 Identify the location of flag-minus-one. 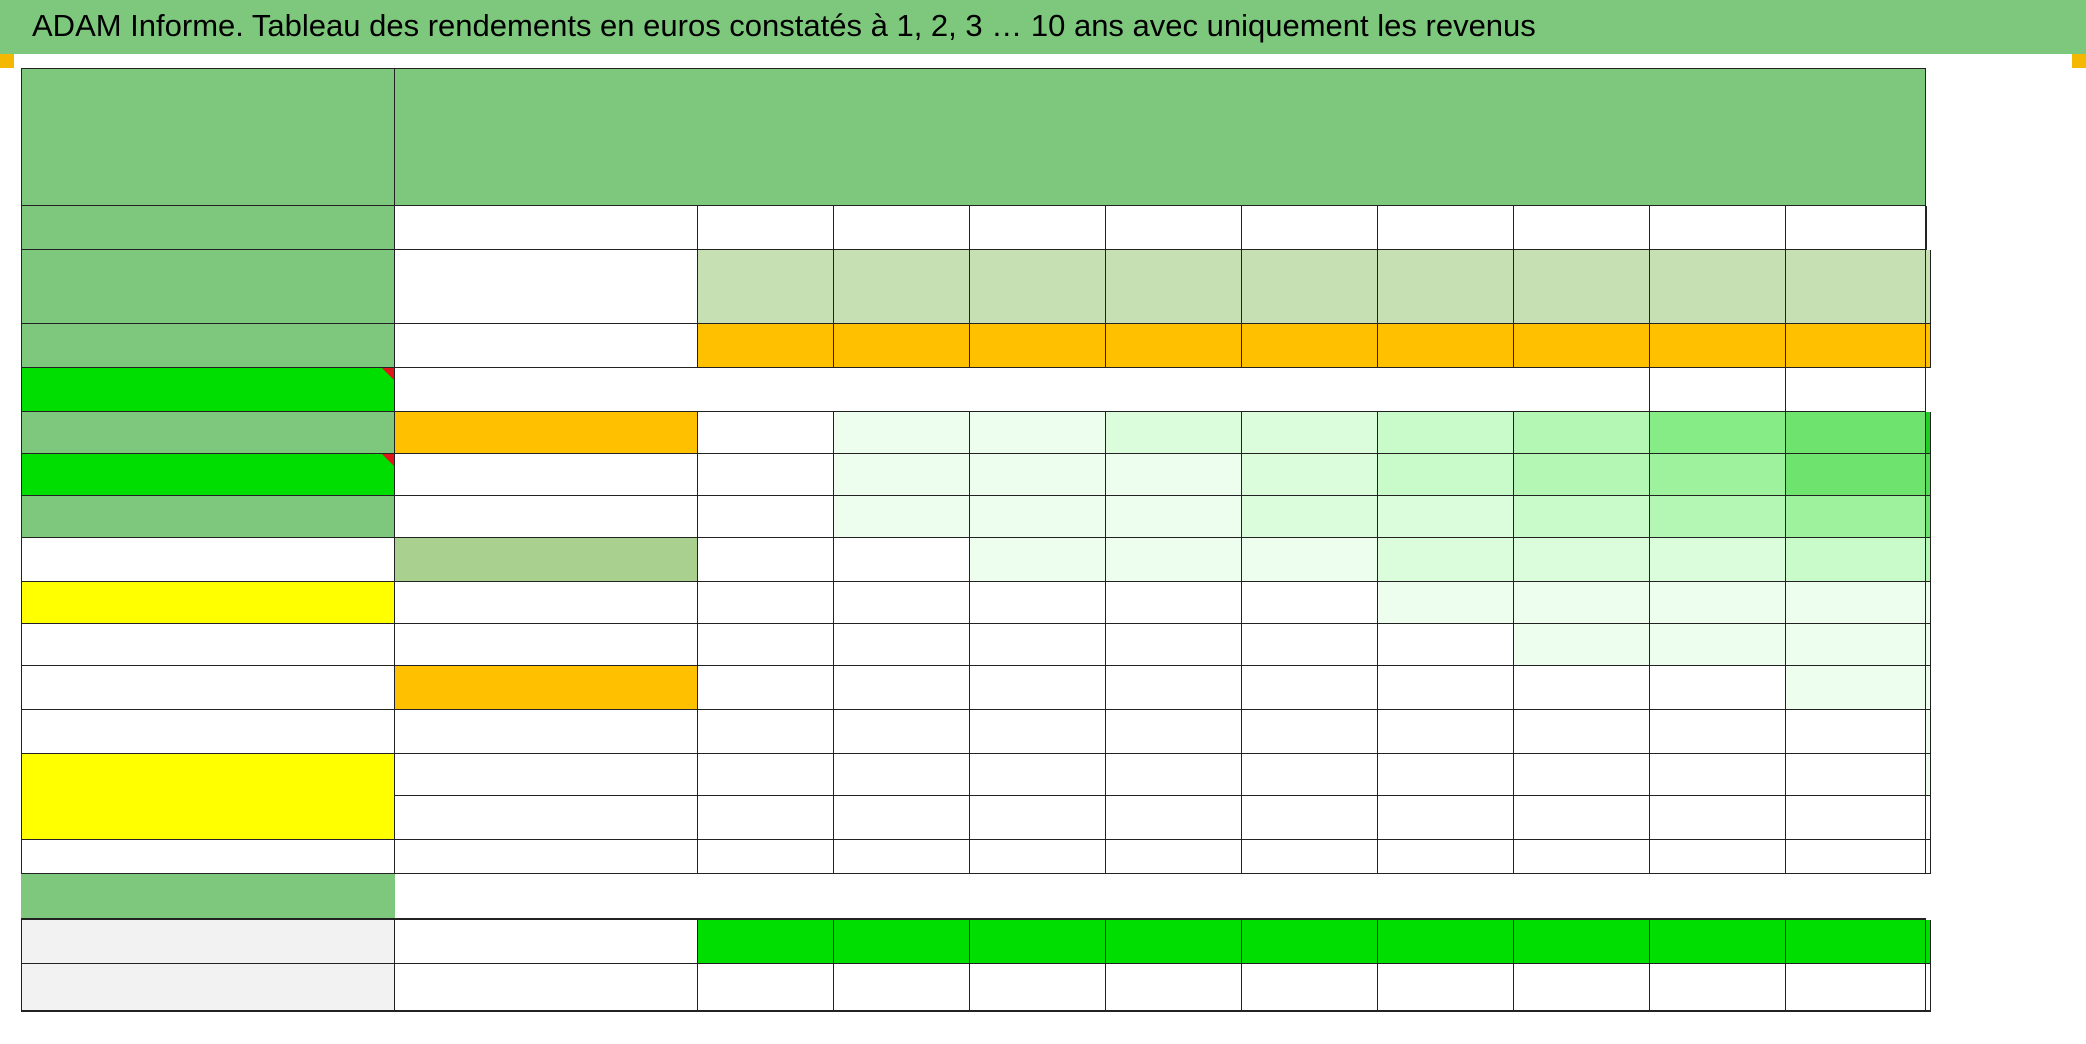
(208, 390).